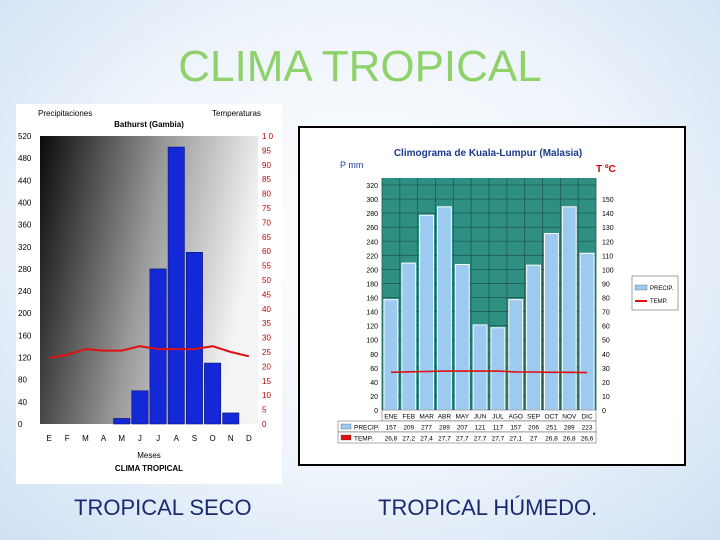 The width and height of the screenshot is (720, 540). What do you see at coordinates (552, 417) in the screenshot?
I see `month-label: OCT` at bounding box center [552, 417].